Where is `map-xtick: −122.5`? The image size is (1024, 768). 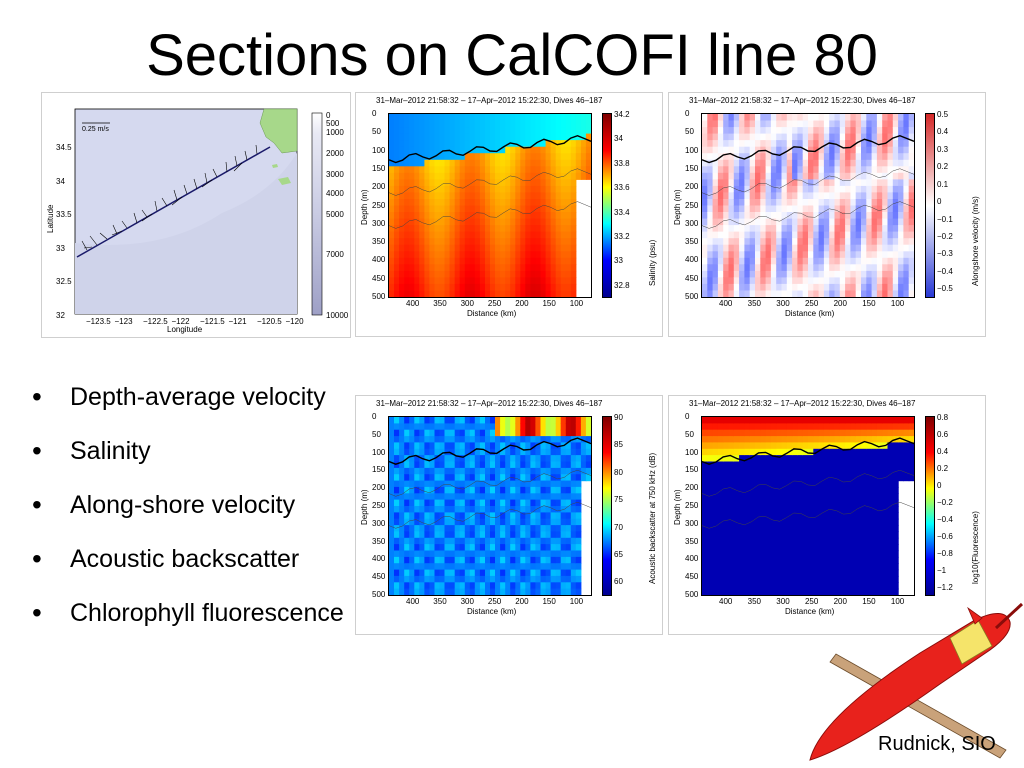
map-xtick: −122.5 is located at coordinates (155, 321).